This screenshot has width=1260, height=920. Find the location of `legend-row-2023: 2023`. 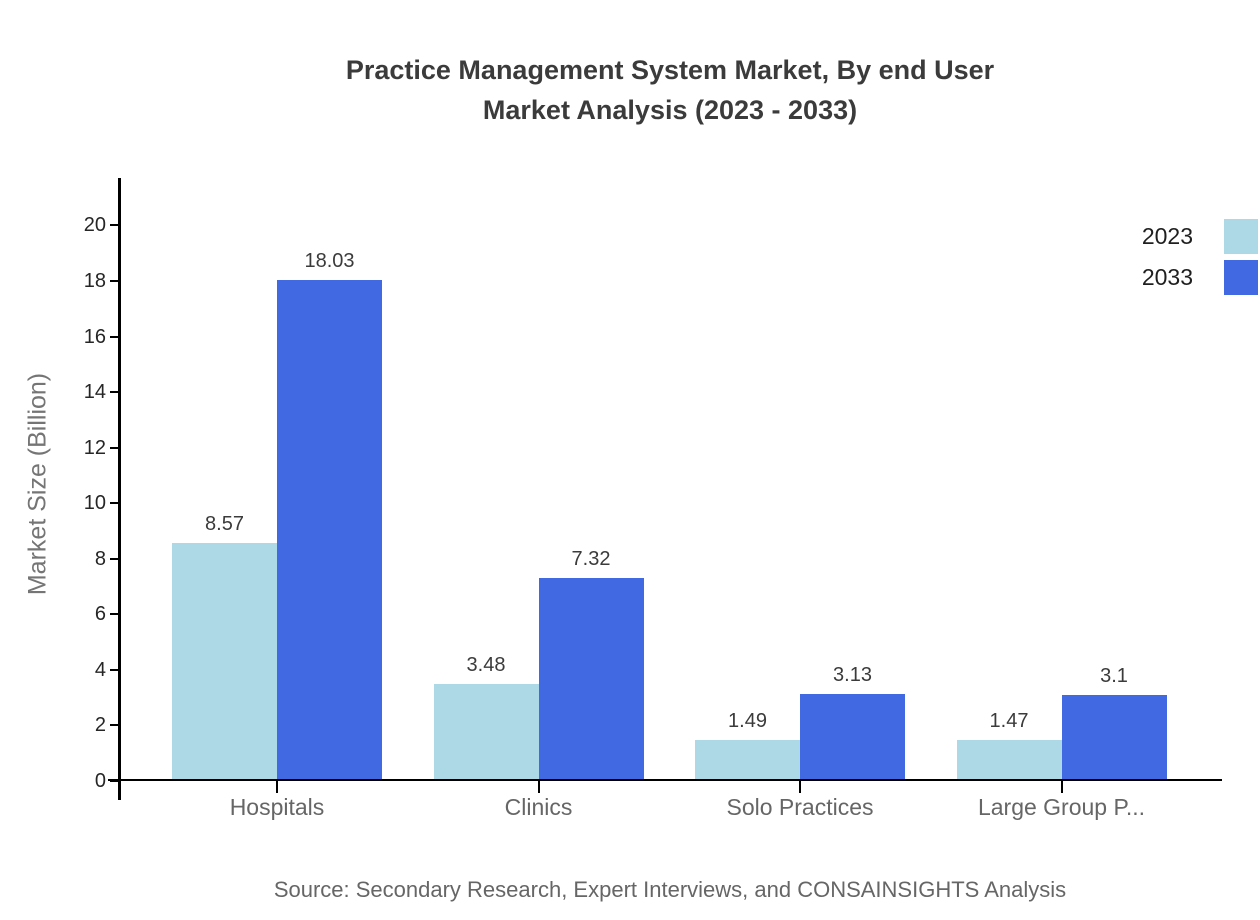

legend-row-2023: 2023 is located at coordinates (1200, 236).